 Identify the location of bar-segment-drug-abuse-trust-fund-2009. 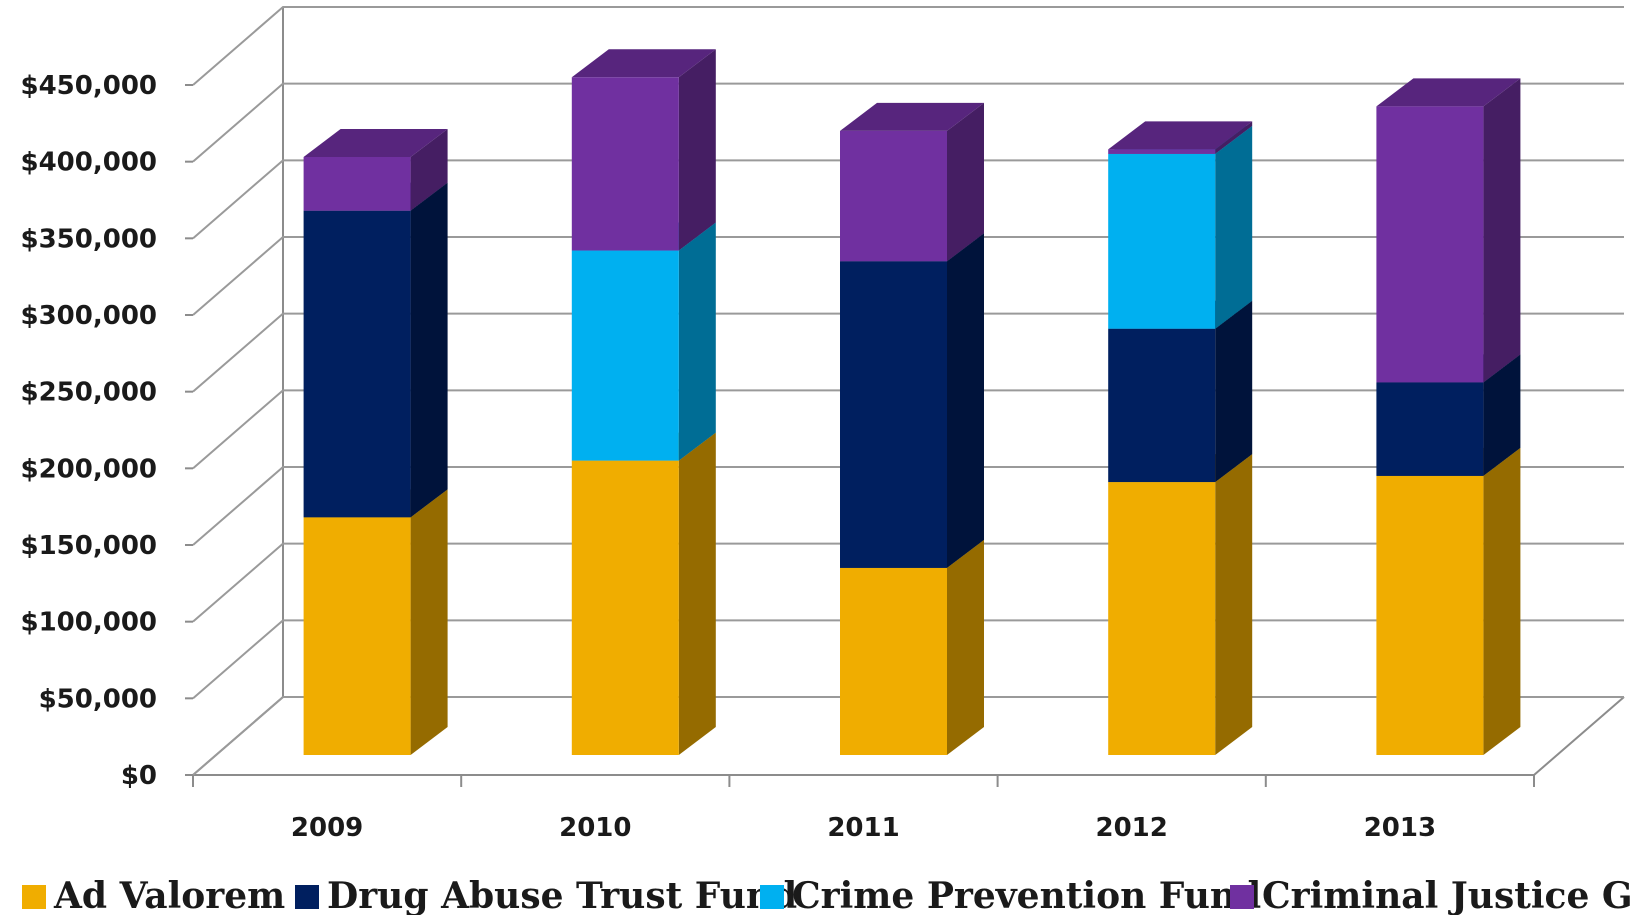
(375, 350).